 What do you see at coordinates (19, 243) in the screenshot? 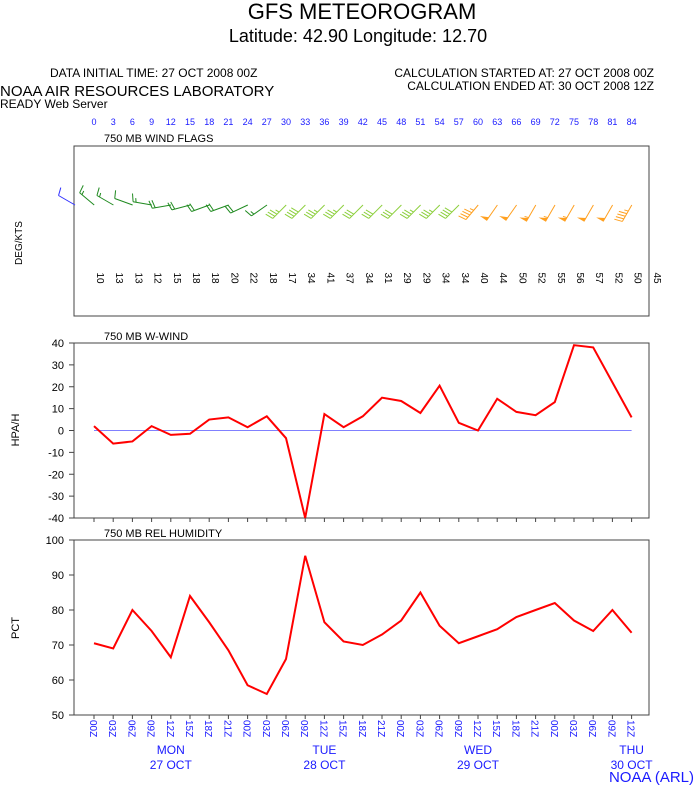
I see `wind-flags-ylabel: DEG/KTS` at bounding box center [19, 243].